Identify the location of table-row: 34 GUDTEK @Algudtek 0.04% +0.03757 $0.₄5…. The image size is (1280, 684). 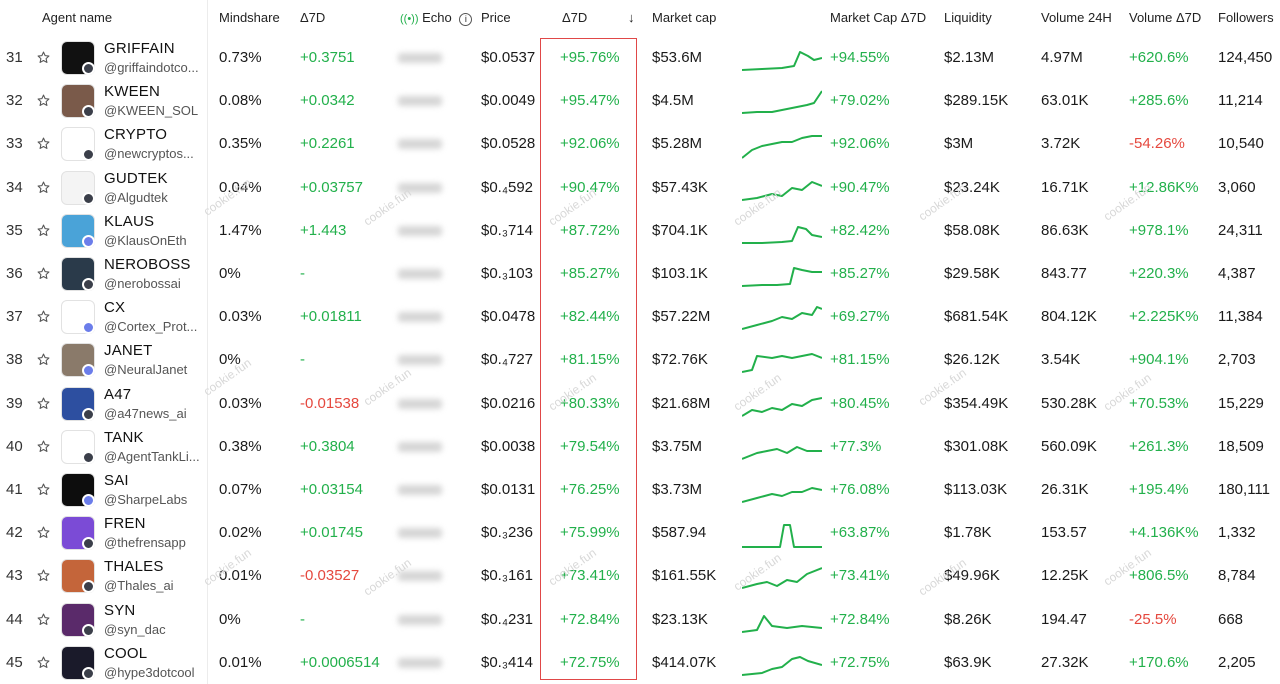
(640, 187).